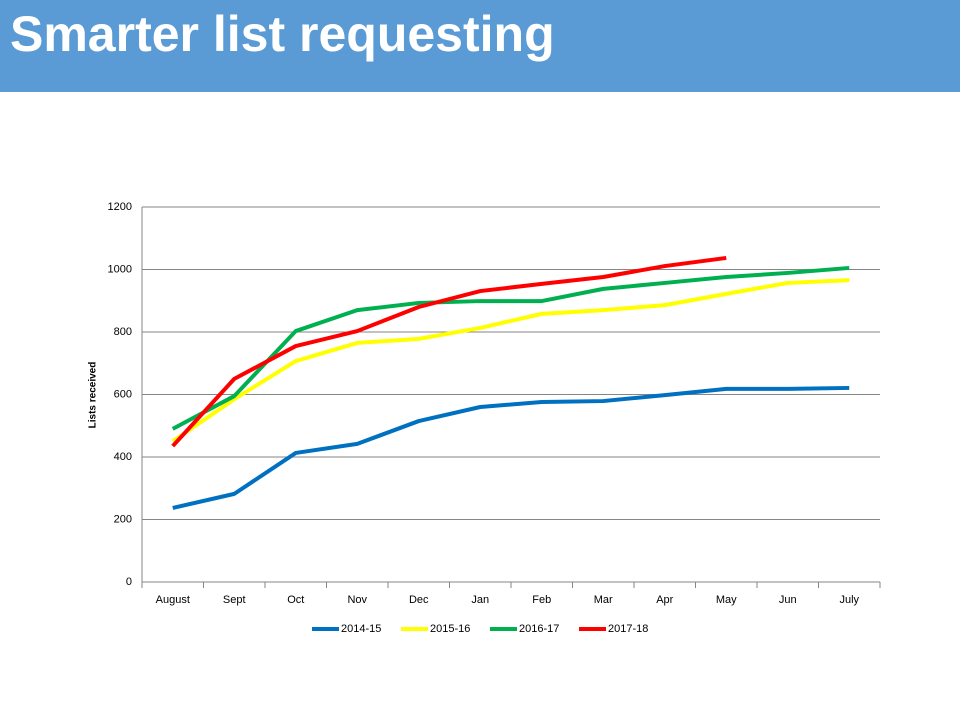 The width and height of the screenshot is (960, 720). I want to click on x-tick-label: Sept, so click(234, 600).